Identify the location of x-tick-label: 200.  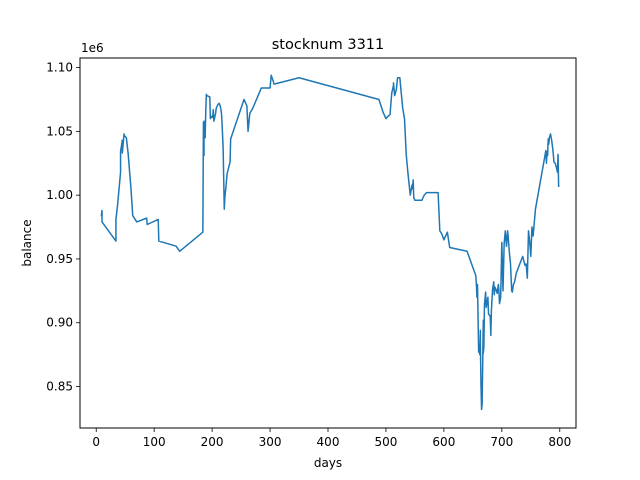
(212, 442).